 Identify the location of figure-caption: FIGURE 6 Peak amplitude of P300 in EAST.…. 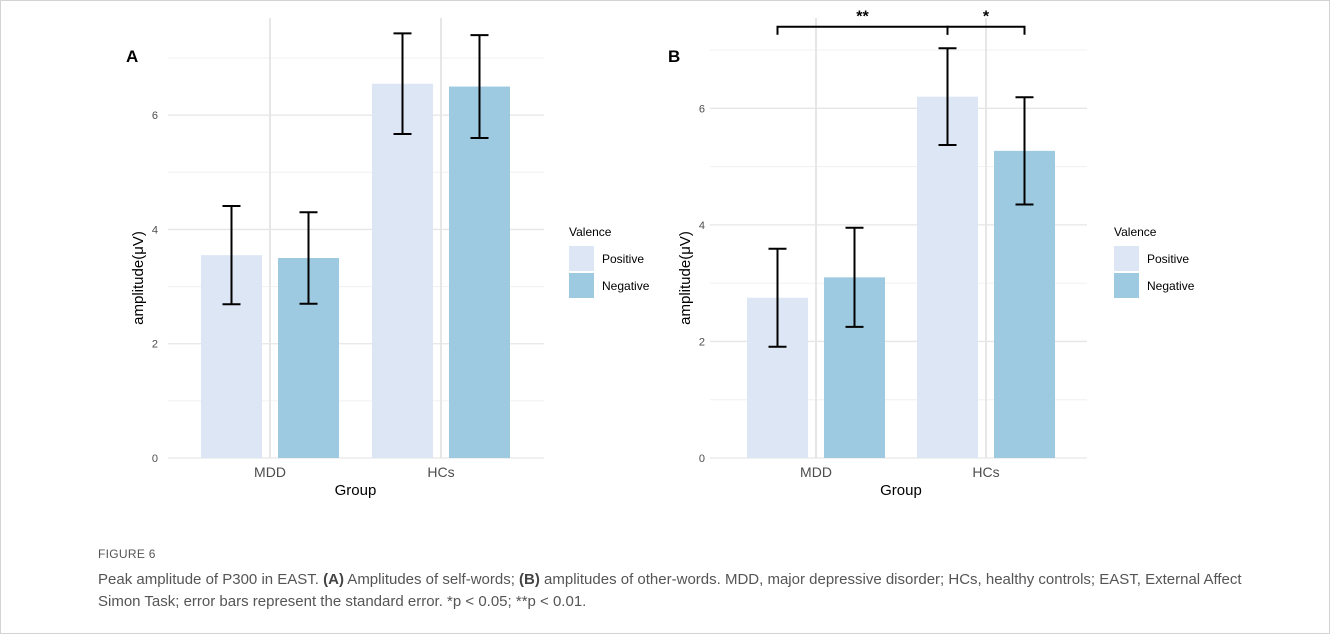
(693, 580).